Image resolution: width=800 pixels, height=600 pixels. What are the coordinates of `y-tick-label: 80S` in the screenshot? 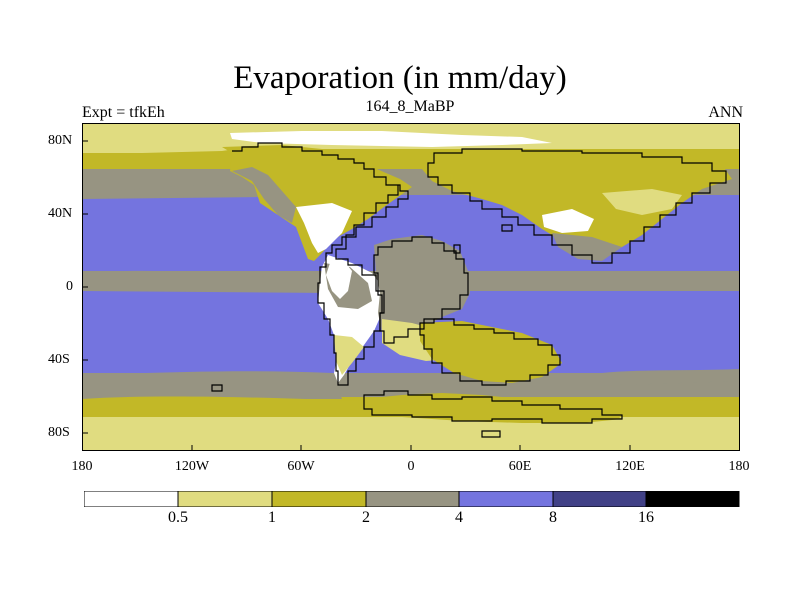 It's located at (59, 432).